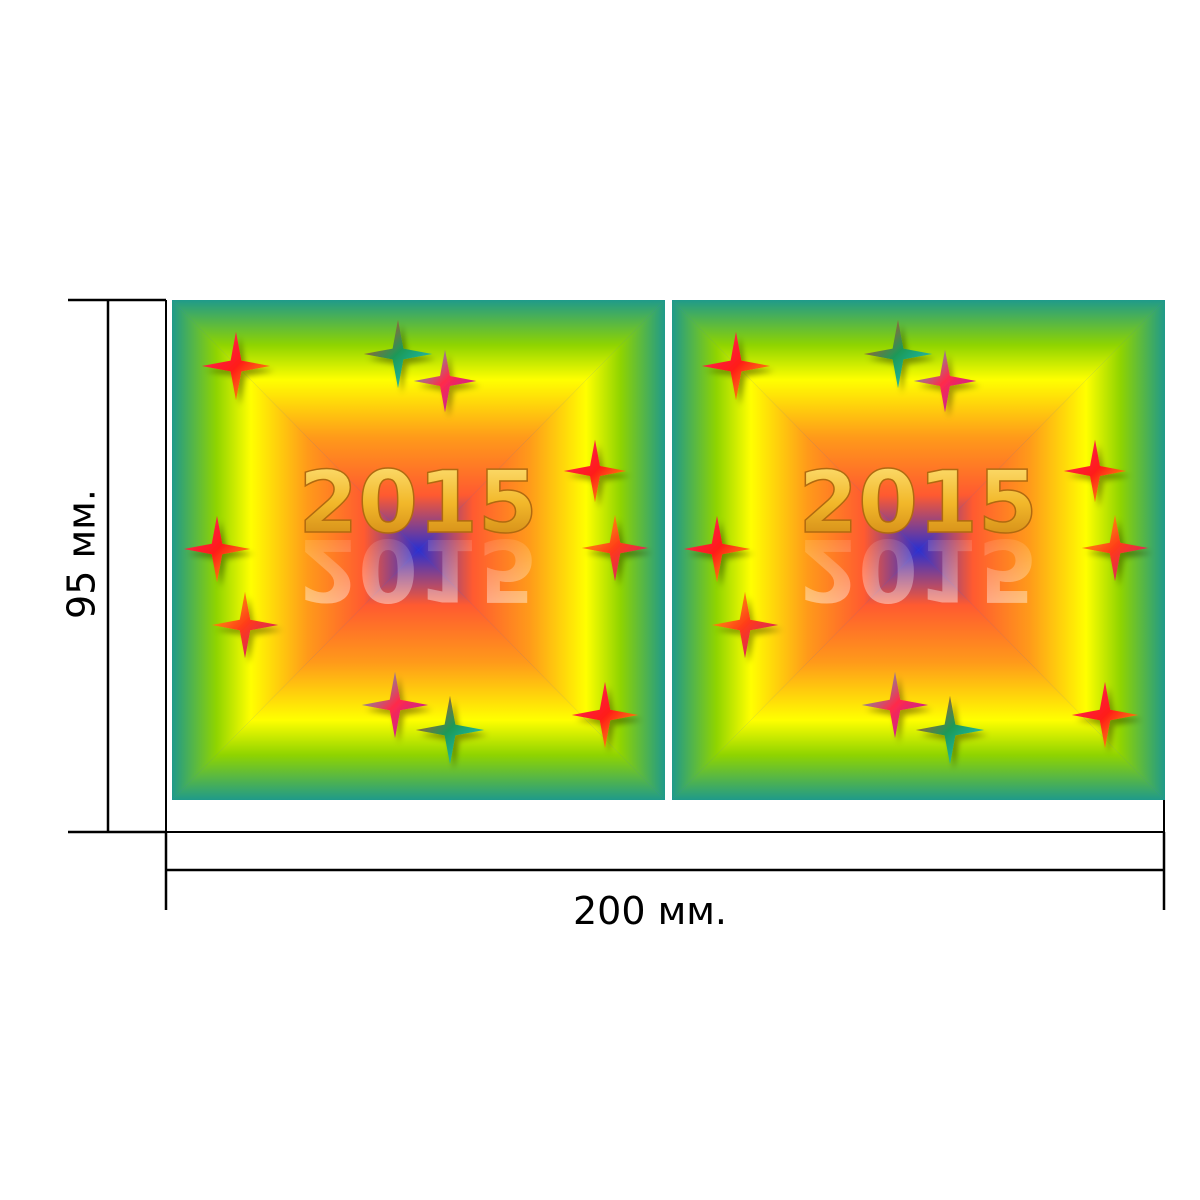  Describe the element at coordinates (650, 911) in the screenshot. I see `width-label: 200 мм.` at that location.